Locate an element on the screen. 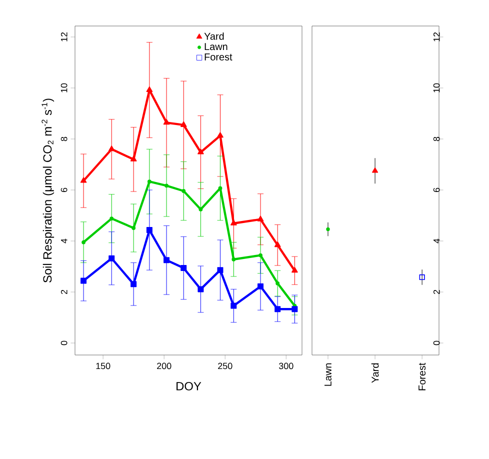 The width and height of the screenshot is (489, 459). x-tick-label: 300 is located at coordinates (286, 366).